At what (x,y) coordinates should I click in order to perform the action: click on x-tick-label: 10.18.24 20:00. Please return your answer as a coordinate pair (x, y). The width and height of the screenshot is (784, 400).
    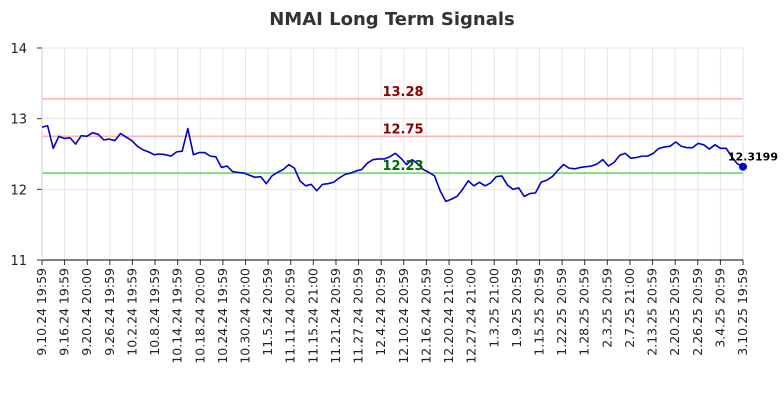
    Looking at the image, I should click on (199, 316).